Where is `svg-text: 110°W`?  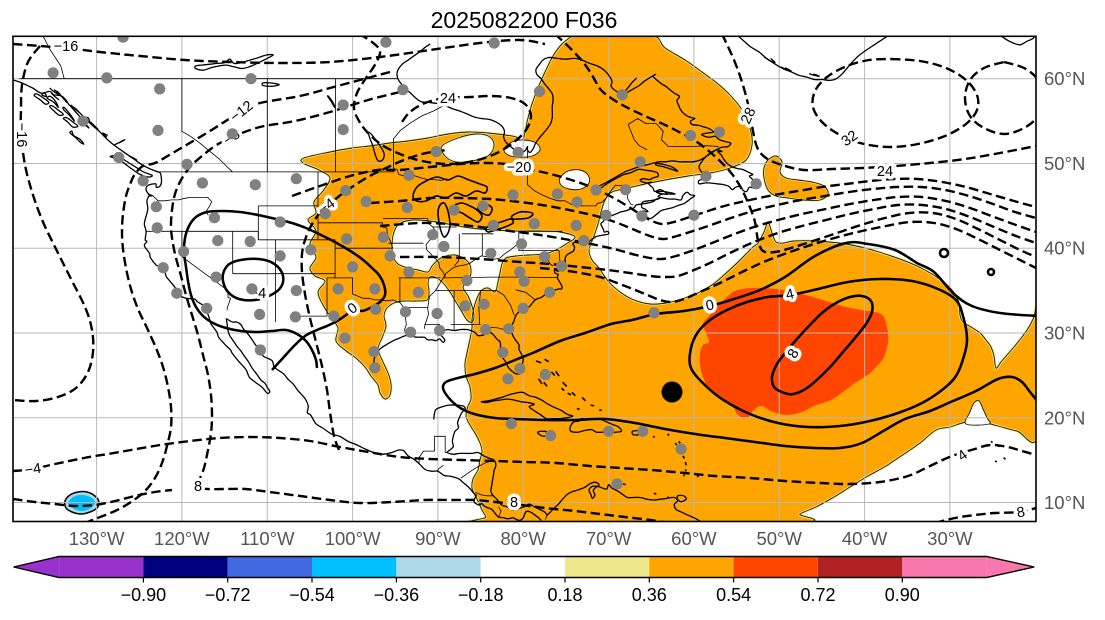
svg-text: 110°W is located at coordinates (267, 538).